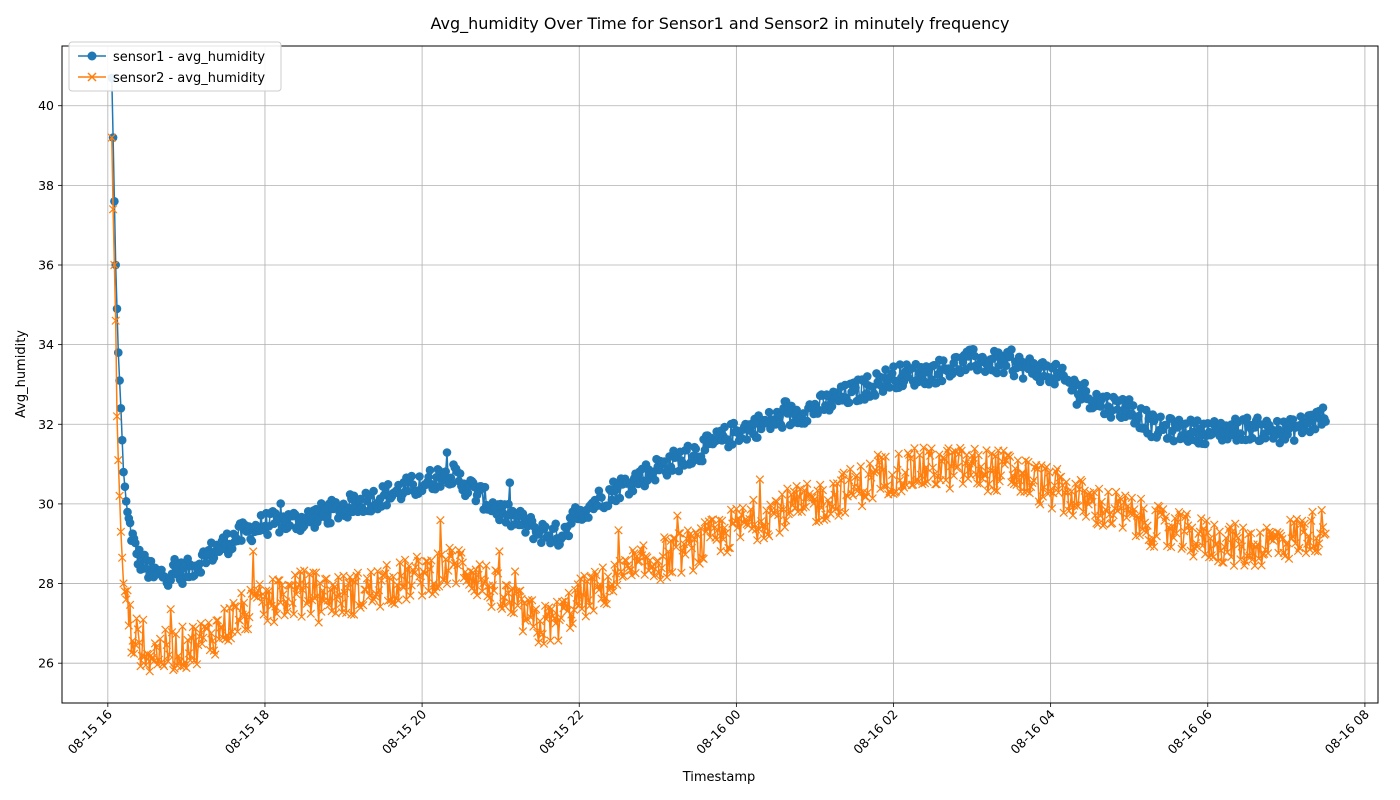  Describe the element at coordinates (247, 731) in the screenshot. I see `x-tick-label: 08-15 18` at that location.